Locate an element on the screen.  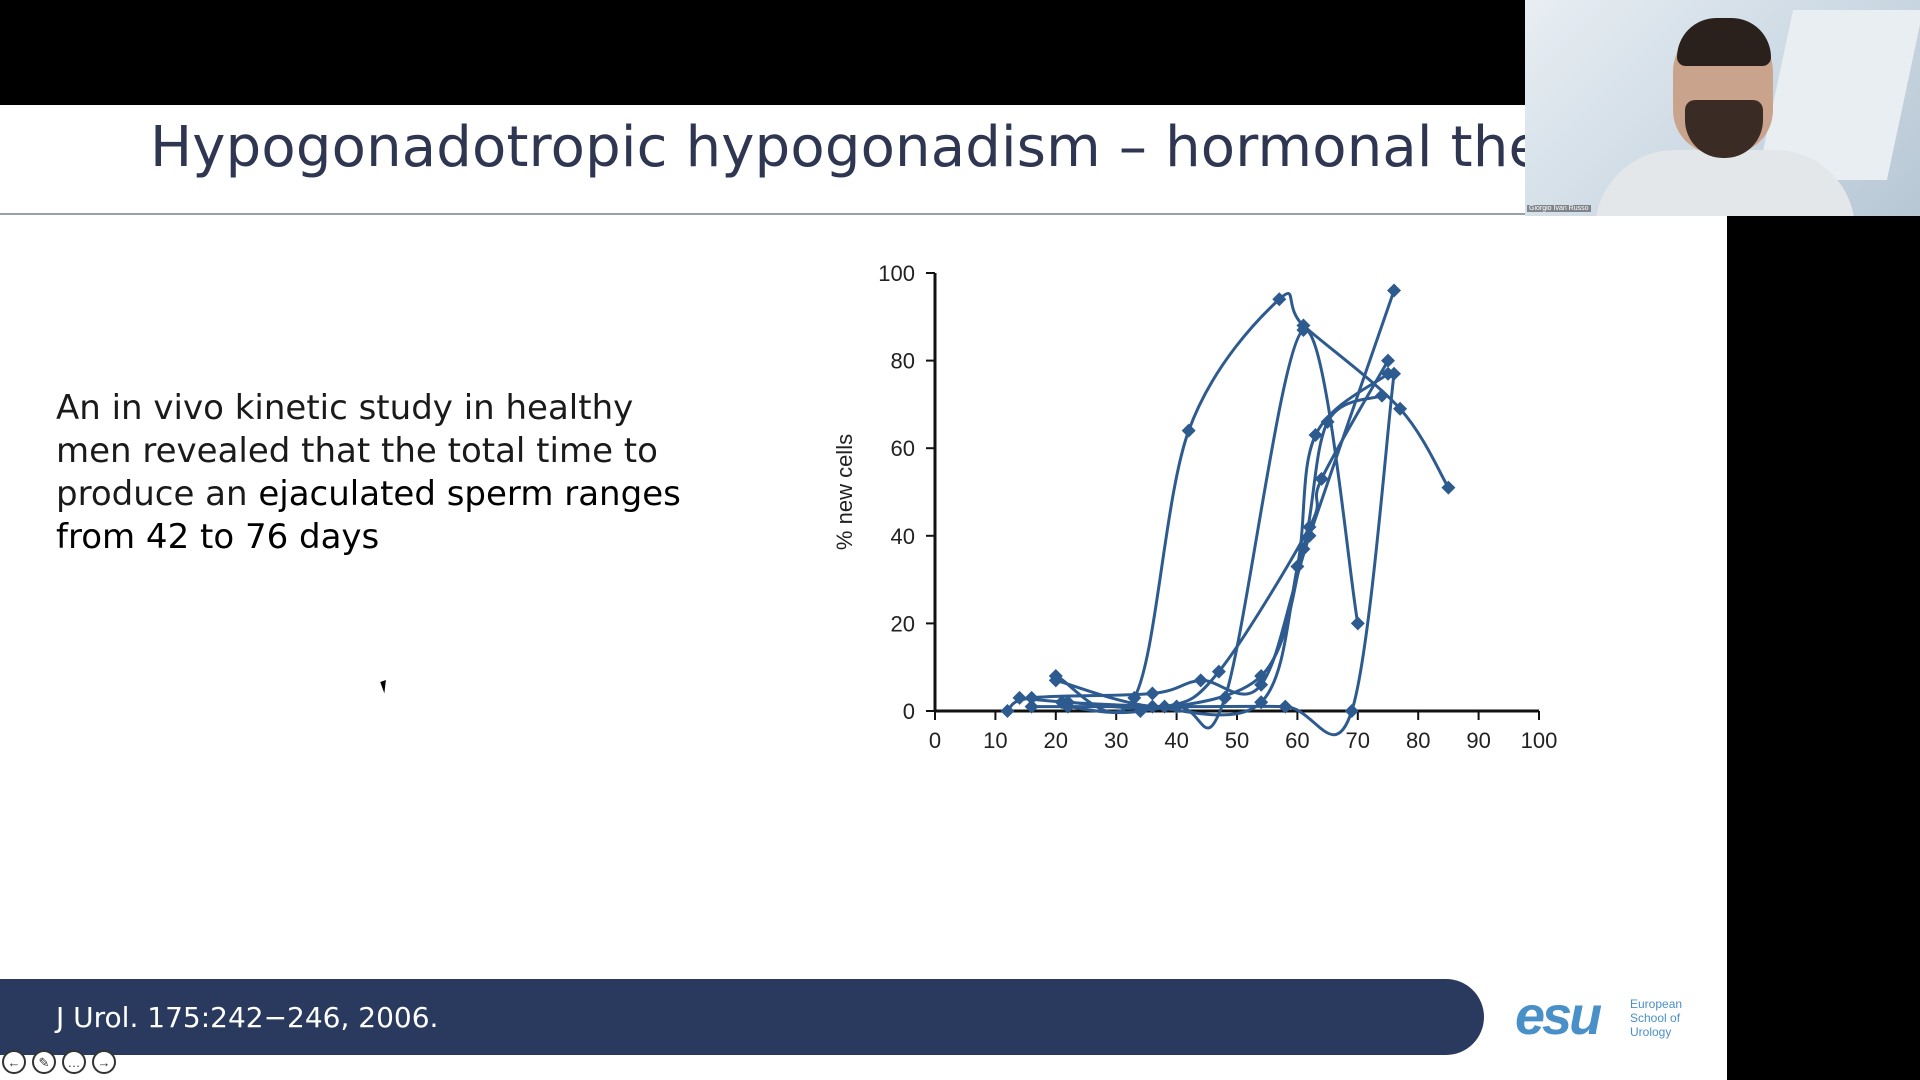
webcam-feed: Giorgio Ivan Russo is located at coordinates (1722, 108).